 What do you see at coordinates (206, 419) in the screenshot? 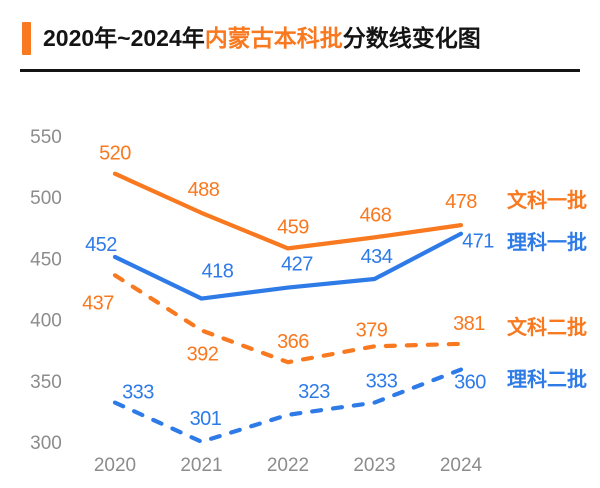
I see `data-label-3-1: 301` at bounding box center [206, 419].